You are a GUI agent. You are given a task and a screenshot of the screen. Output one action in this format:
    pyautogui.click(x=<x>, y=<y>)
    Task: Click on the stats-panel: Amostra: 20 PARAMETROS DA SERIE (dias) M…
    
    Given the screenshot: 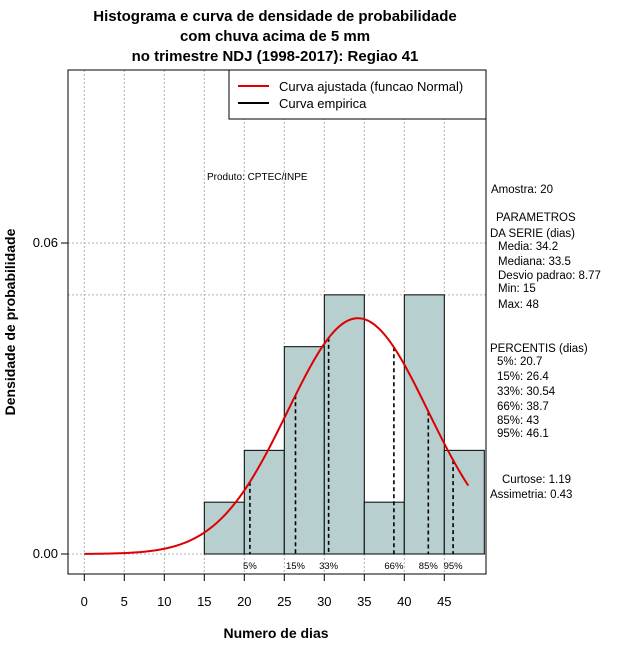 What is the action you would take?
    pyautogui.click(x=545, y=342)
    